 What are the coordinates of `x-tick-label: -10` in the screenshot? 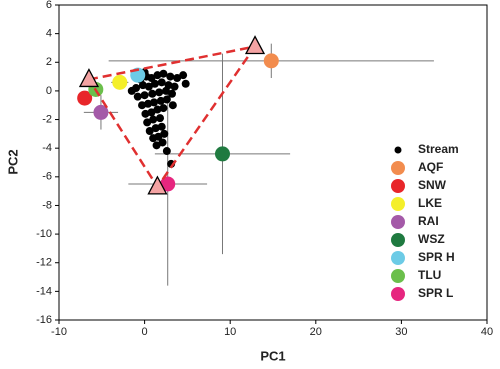 It's located at (59, 332).